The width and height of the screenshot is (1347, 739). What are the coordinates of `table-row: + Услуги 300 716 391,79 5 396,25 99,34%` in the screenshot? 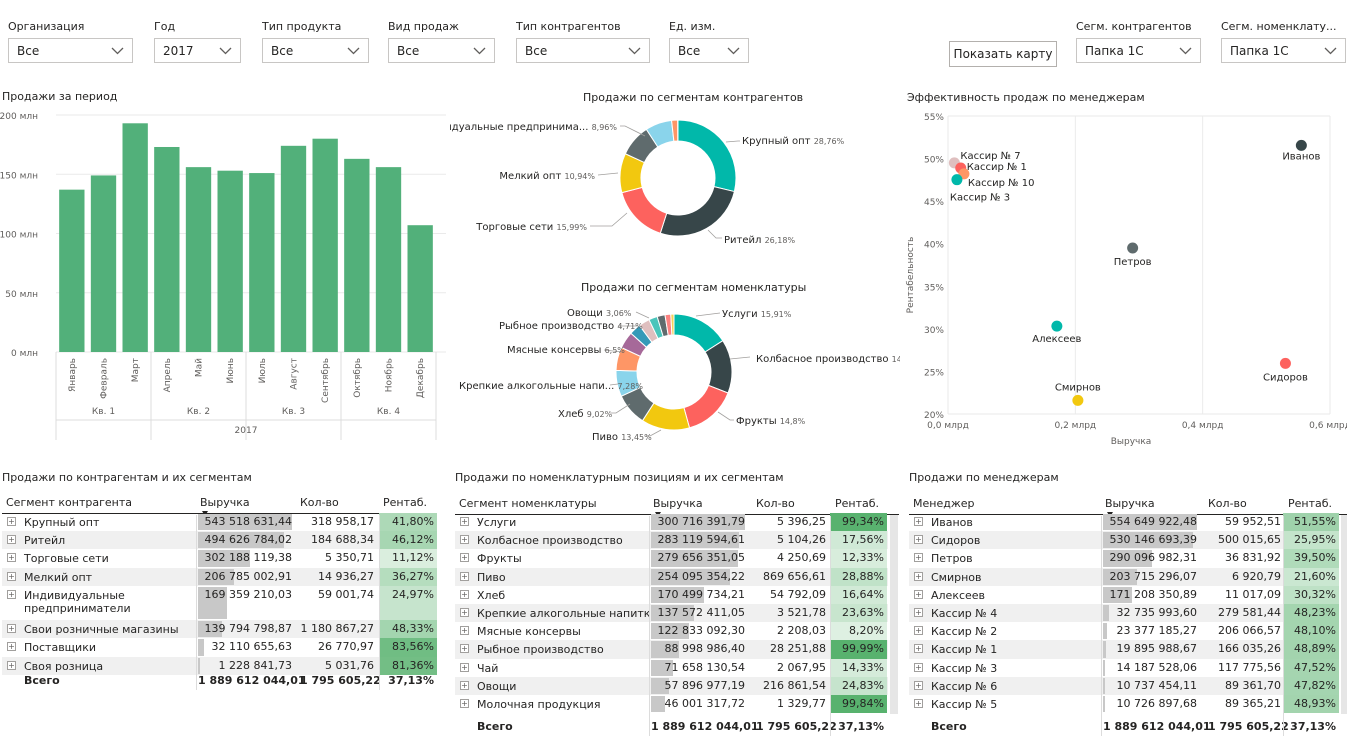 It's located at (671, 522).